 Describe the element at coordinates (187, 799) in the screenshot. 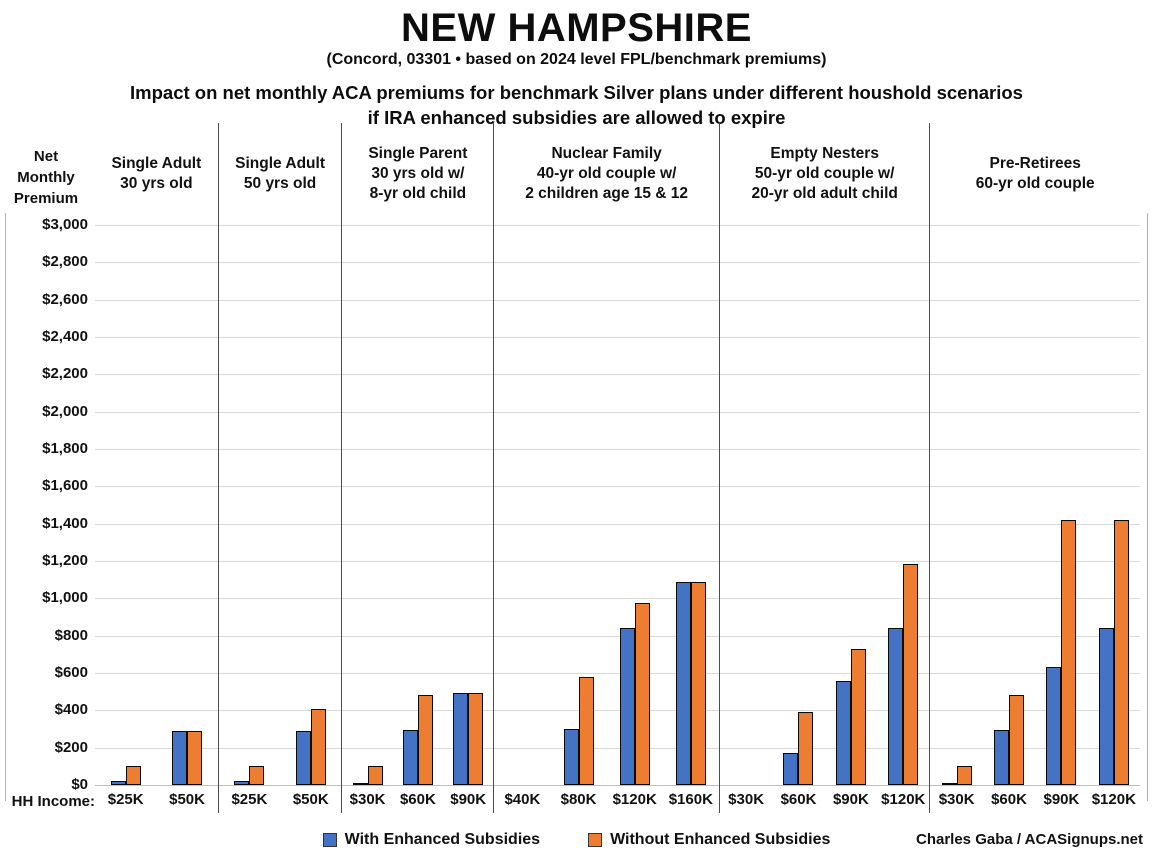

I see `income-tick-label: $50K` at that location.